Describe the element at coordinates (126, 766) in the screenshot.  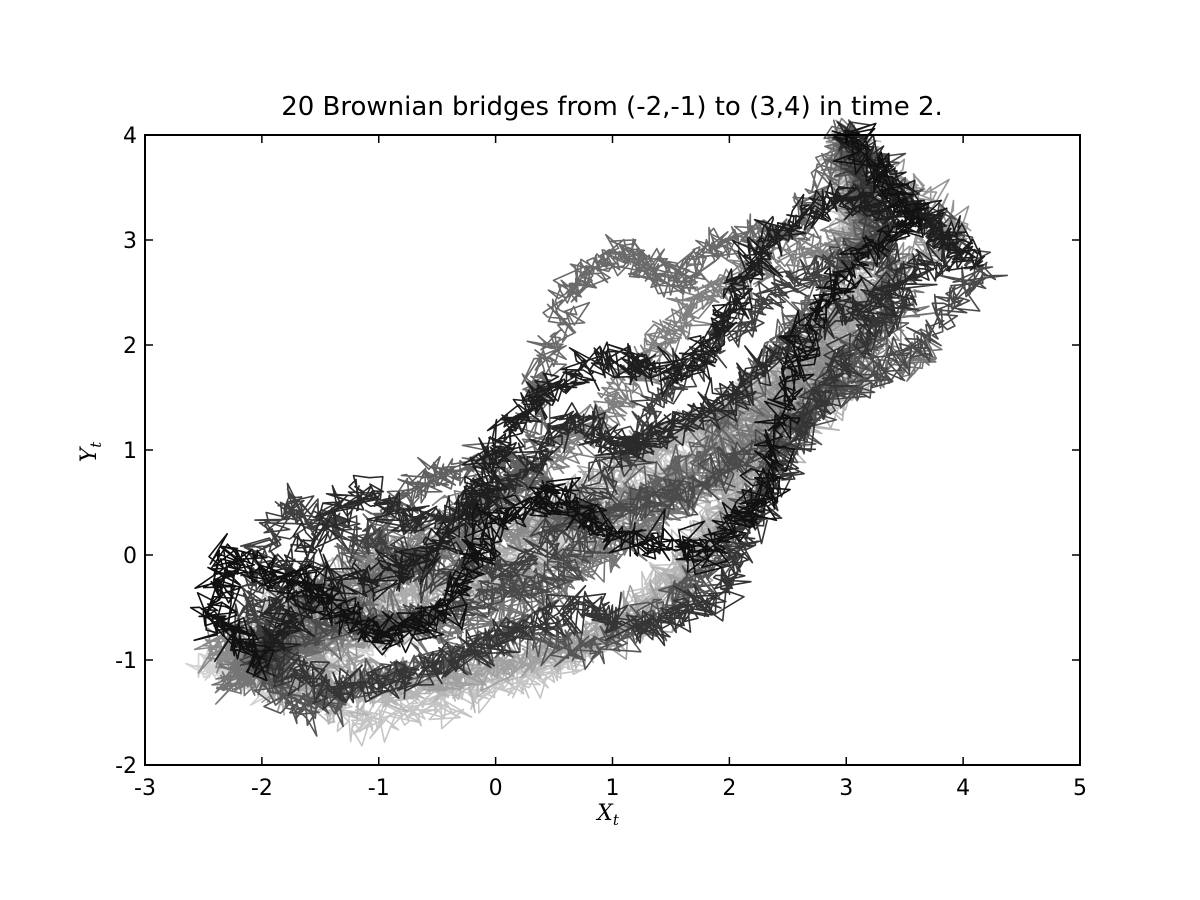
I see `y-tick-label: -2` at that location.